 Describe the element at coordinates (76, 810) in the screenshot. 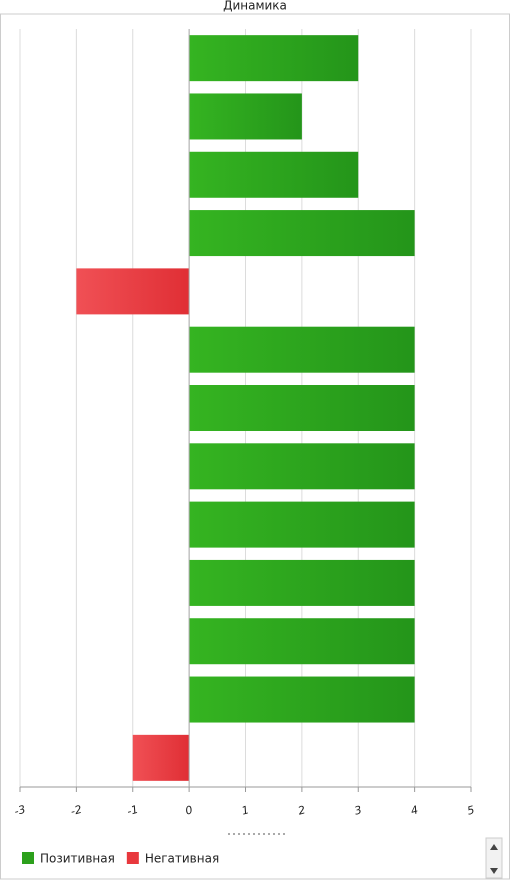

I see `x-tick-label: -2` at that location.